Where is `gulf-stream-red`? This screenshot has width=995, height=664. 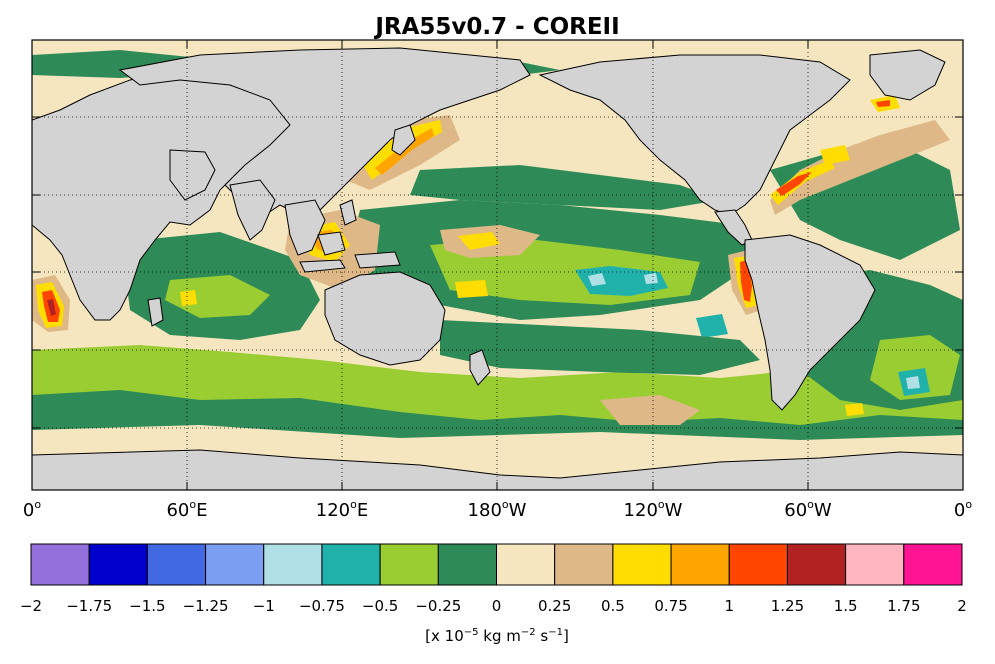 gulf-stream-red is located at coordinates (794, 184).